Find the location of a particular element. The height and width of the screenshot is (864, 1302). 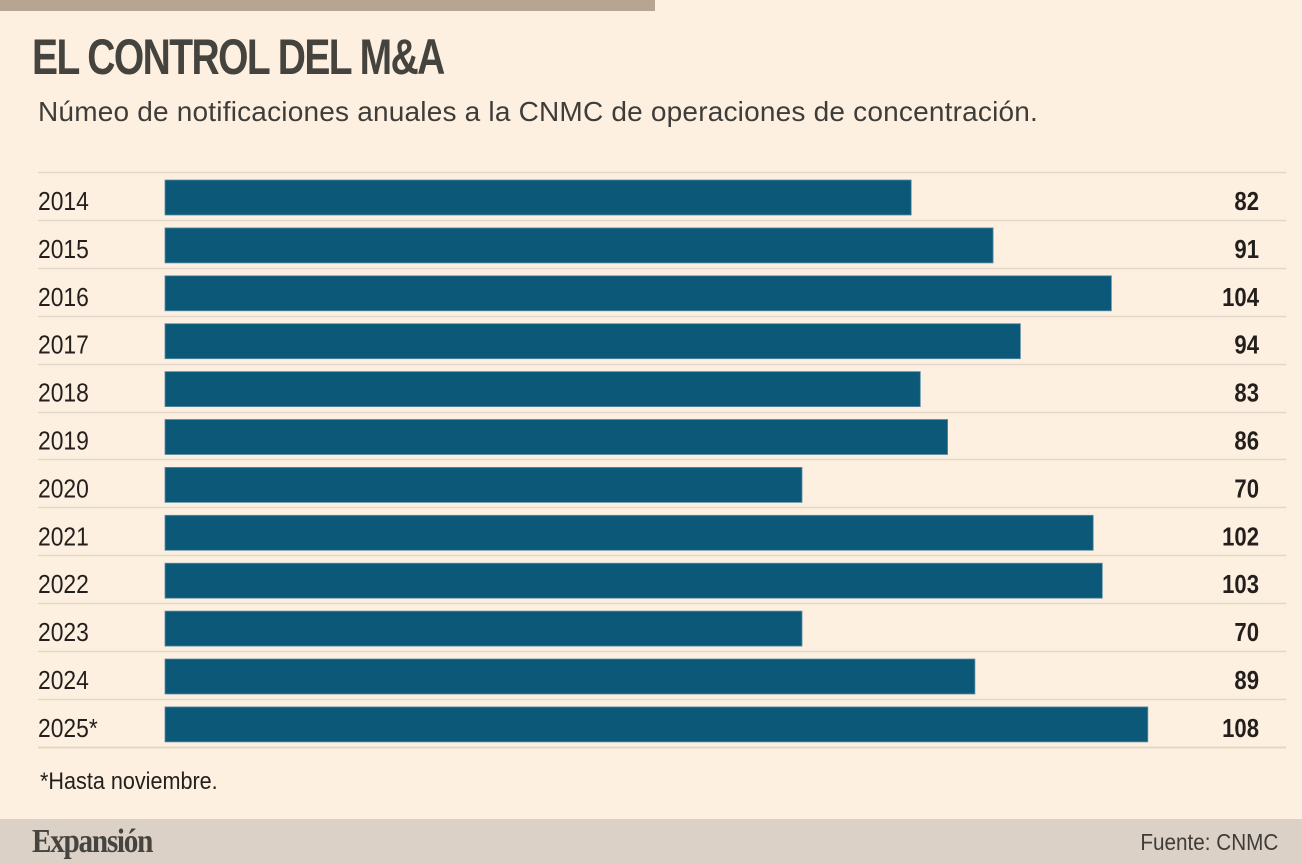

value-label: 89 is located at coordinates (1246, 680).